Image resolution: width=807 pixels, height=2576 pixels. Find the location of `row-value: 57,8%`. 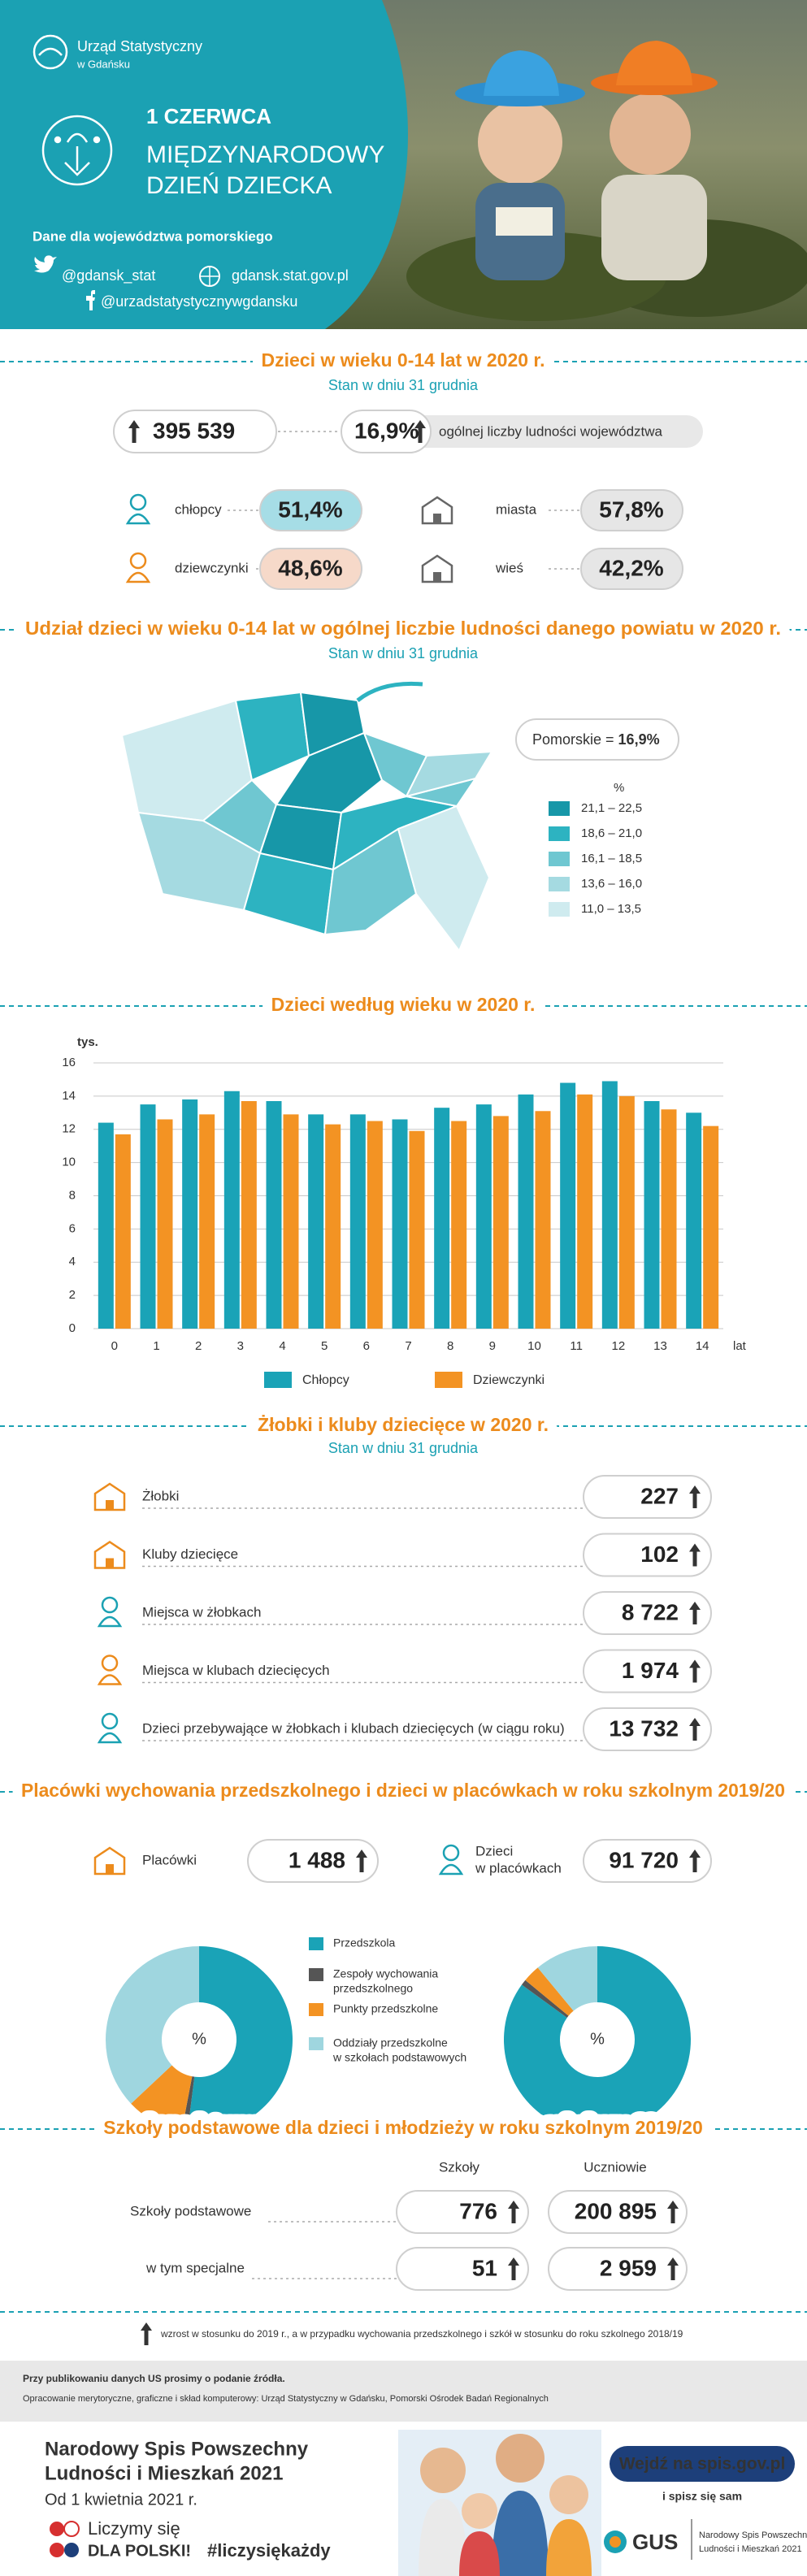

row-value: 57,8% is located at coordinates (631, 510).